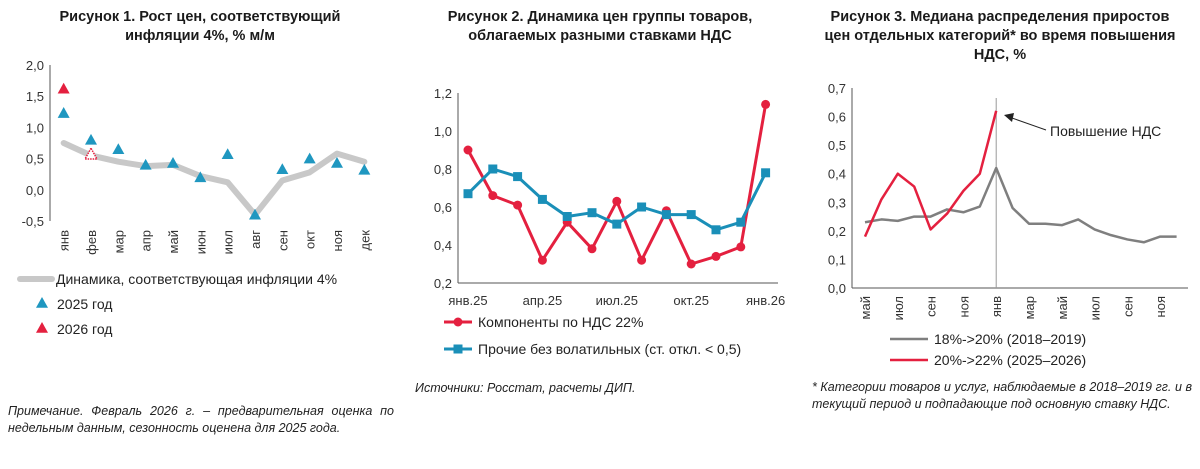 This screenshot has width=1200, height=469. What do you see at coordinates (35, 65) in the screenshot?
I see `y-tick-label: 2,0` at bounding box center [35, 65].